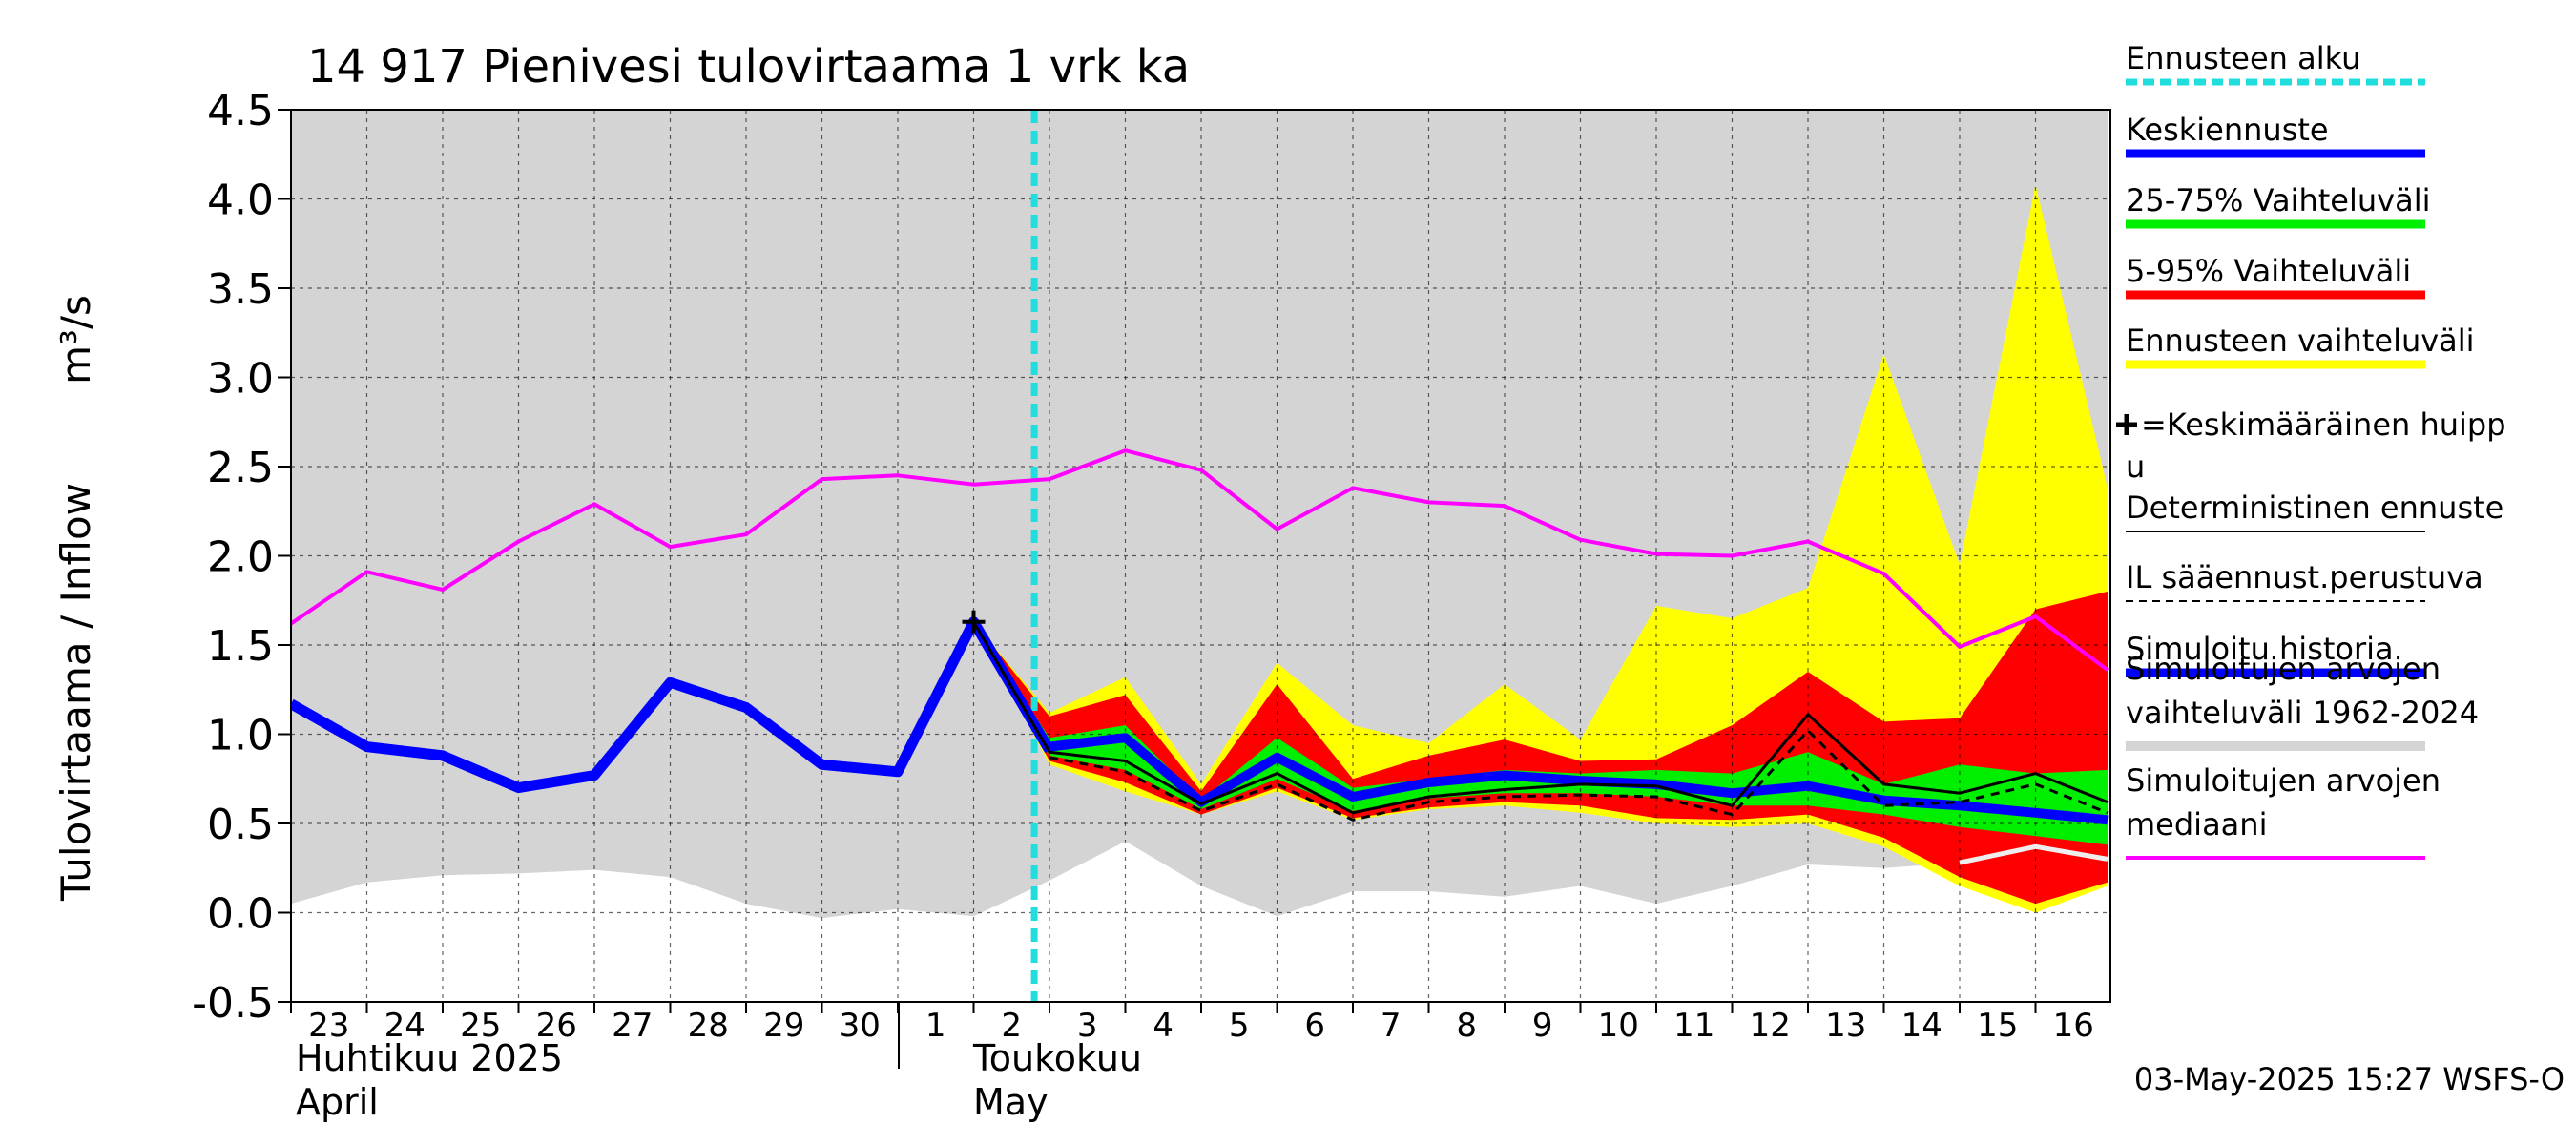 The image size is (2576, 1145). I want to click on legend-label: u, so click(2135, 467).